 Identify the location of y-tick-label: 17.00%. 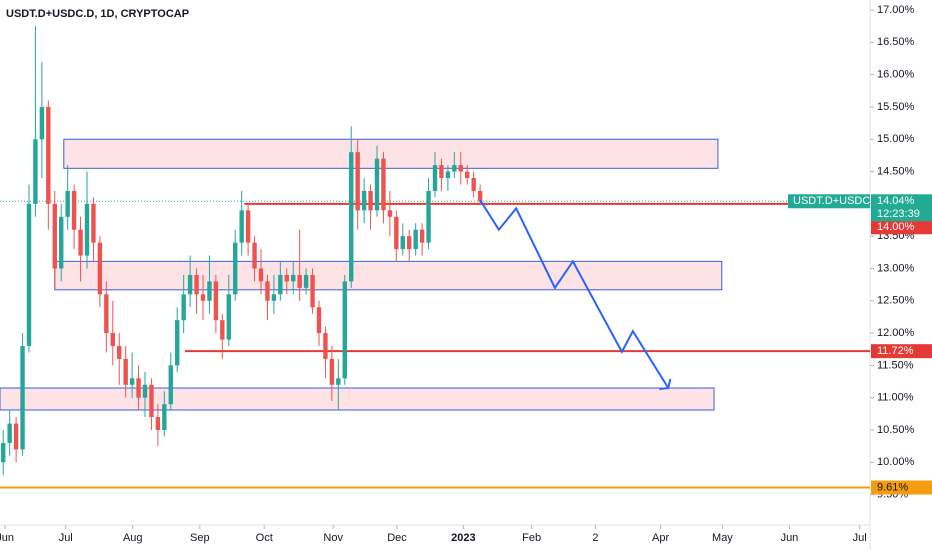
(896, 10).